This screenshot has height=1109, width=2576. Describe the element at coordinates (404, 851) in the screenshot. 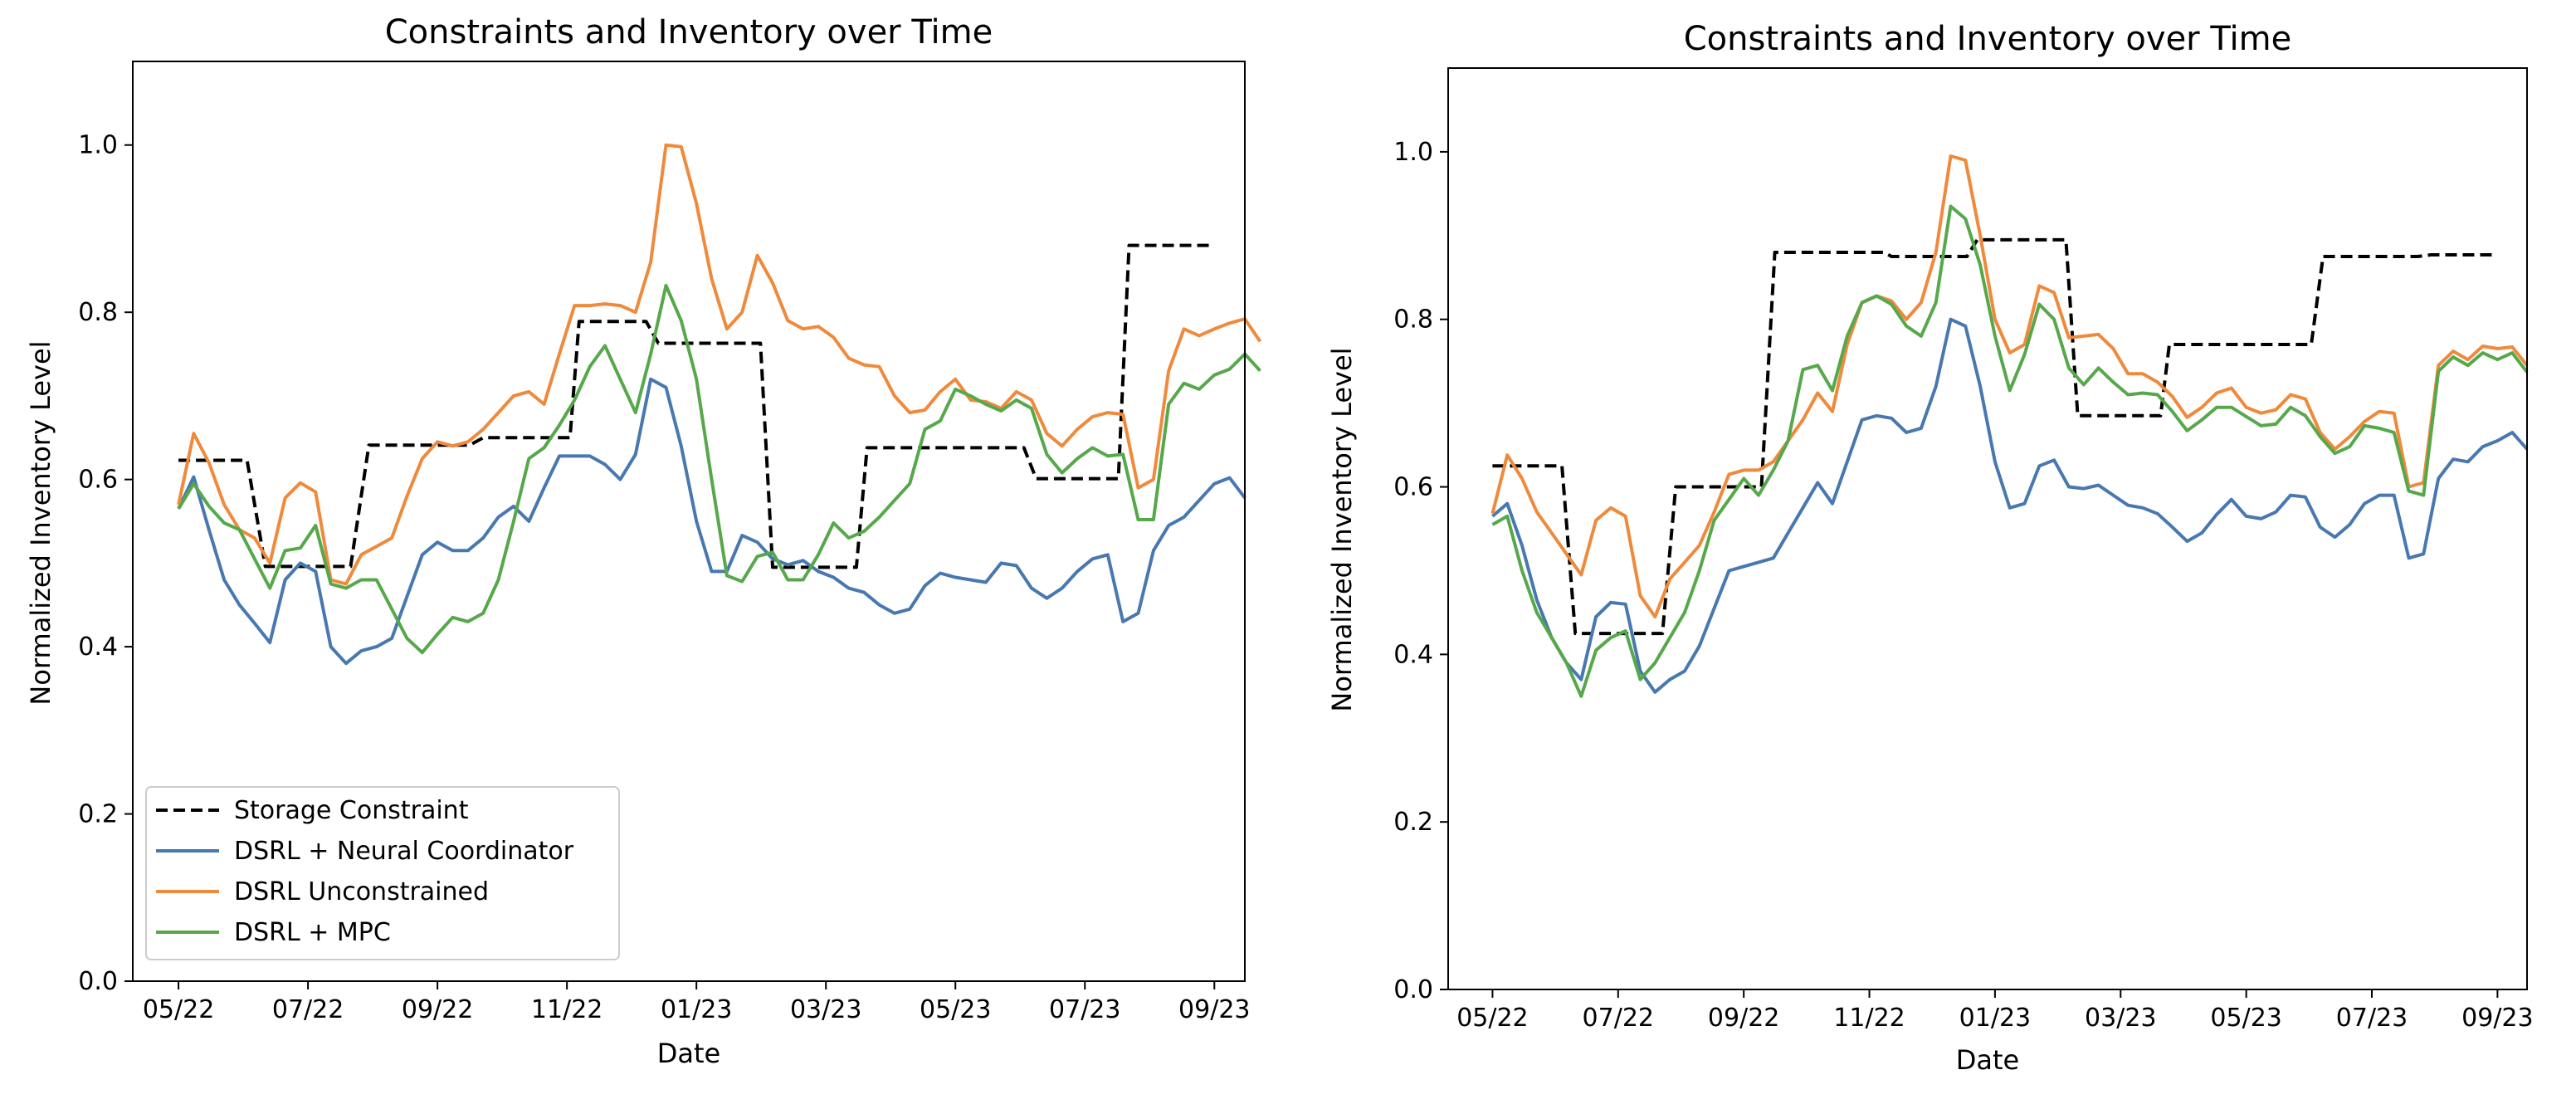

I see `legend-label-neural-coordinator: DSRL + Neural Coordinator` at that location.